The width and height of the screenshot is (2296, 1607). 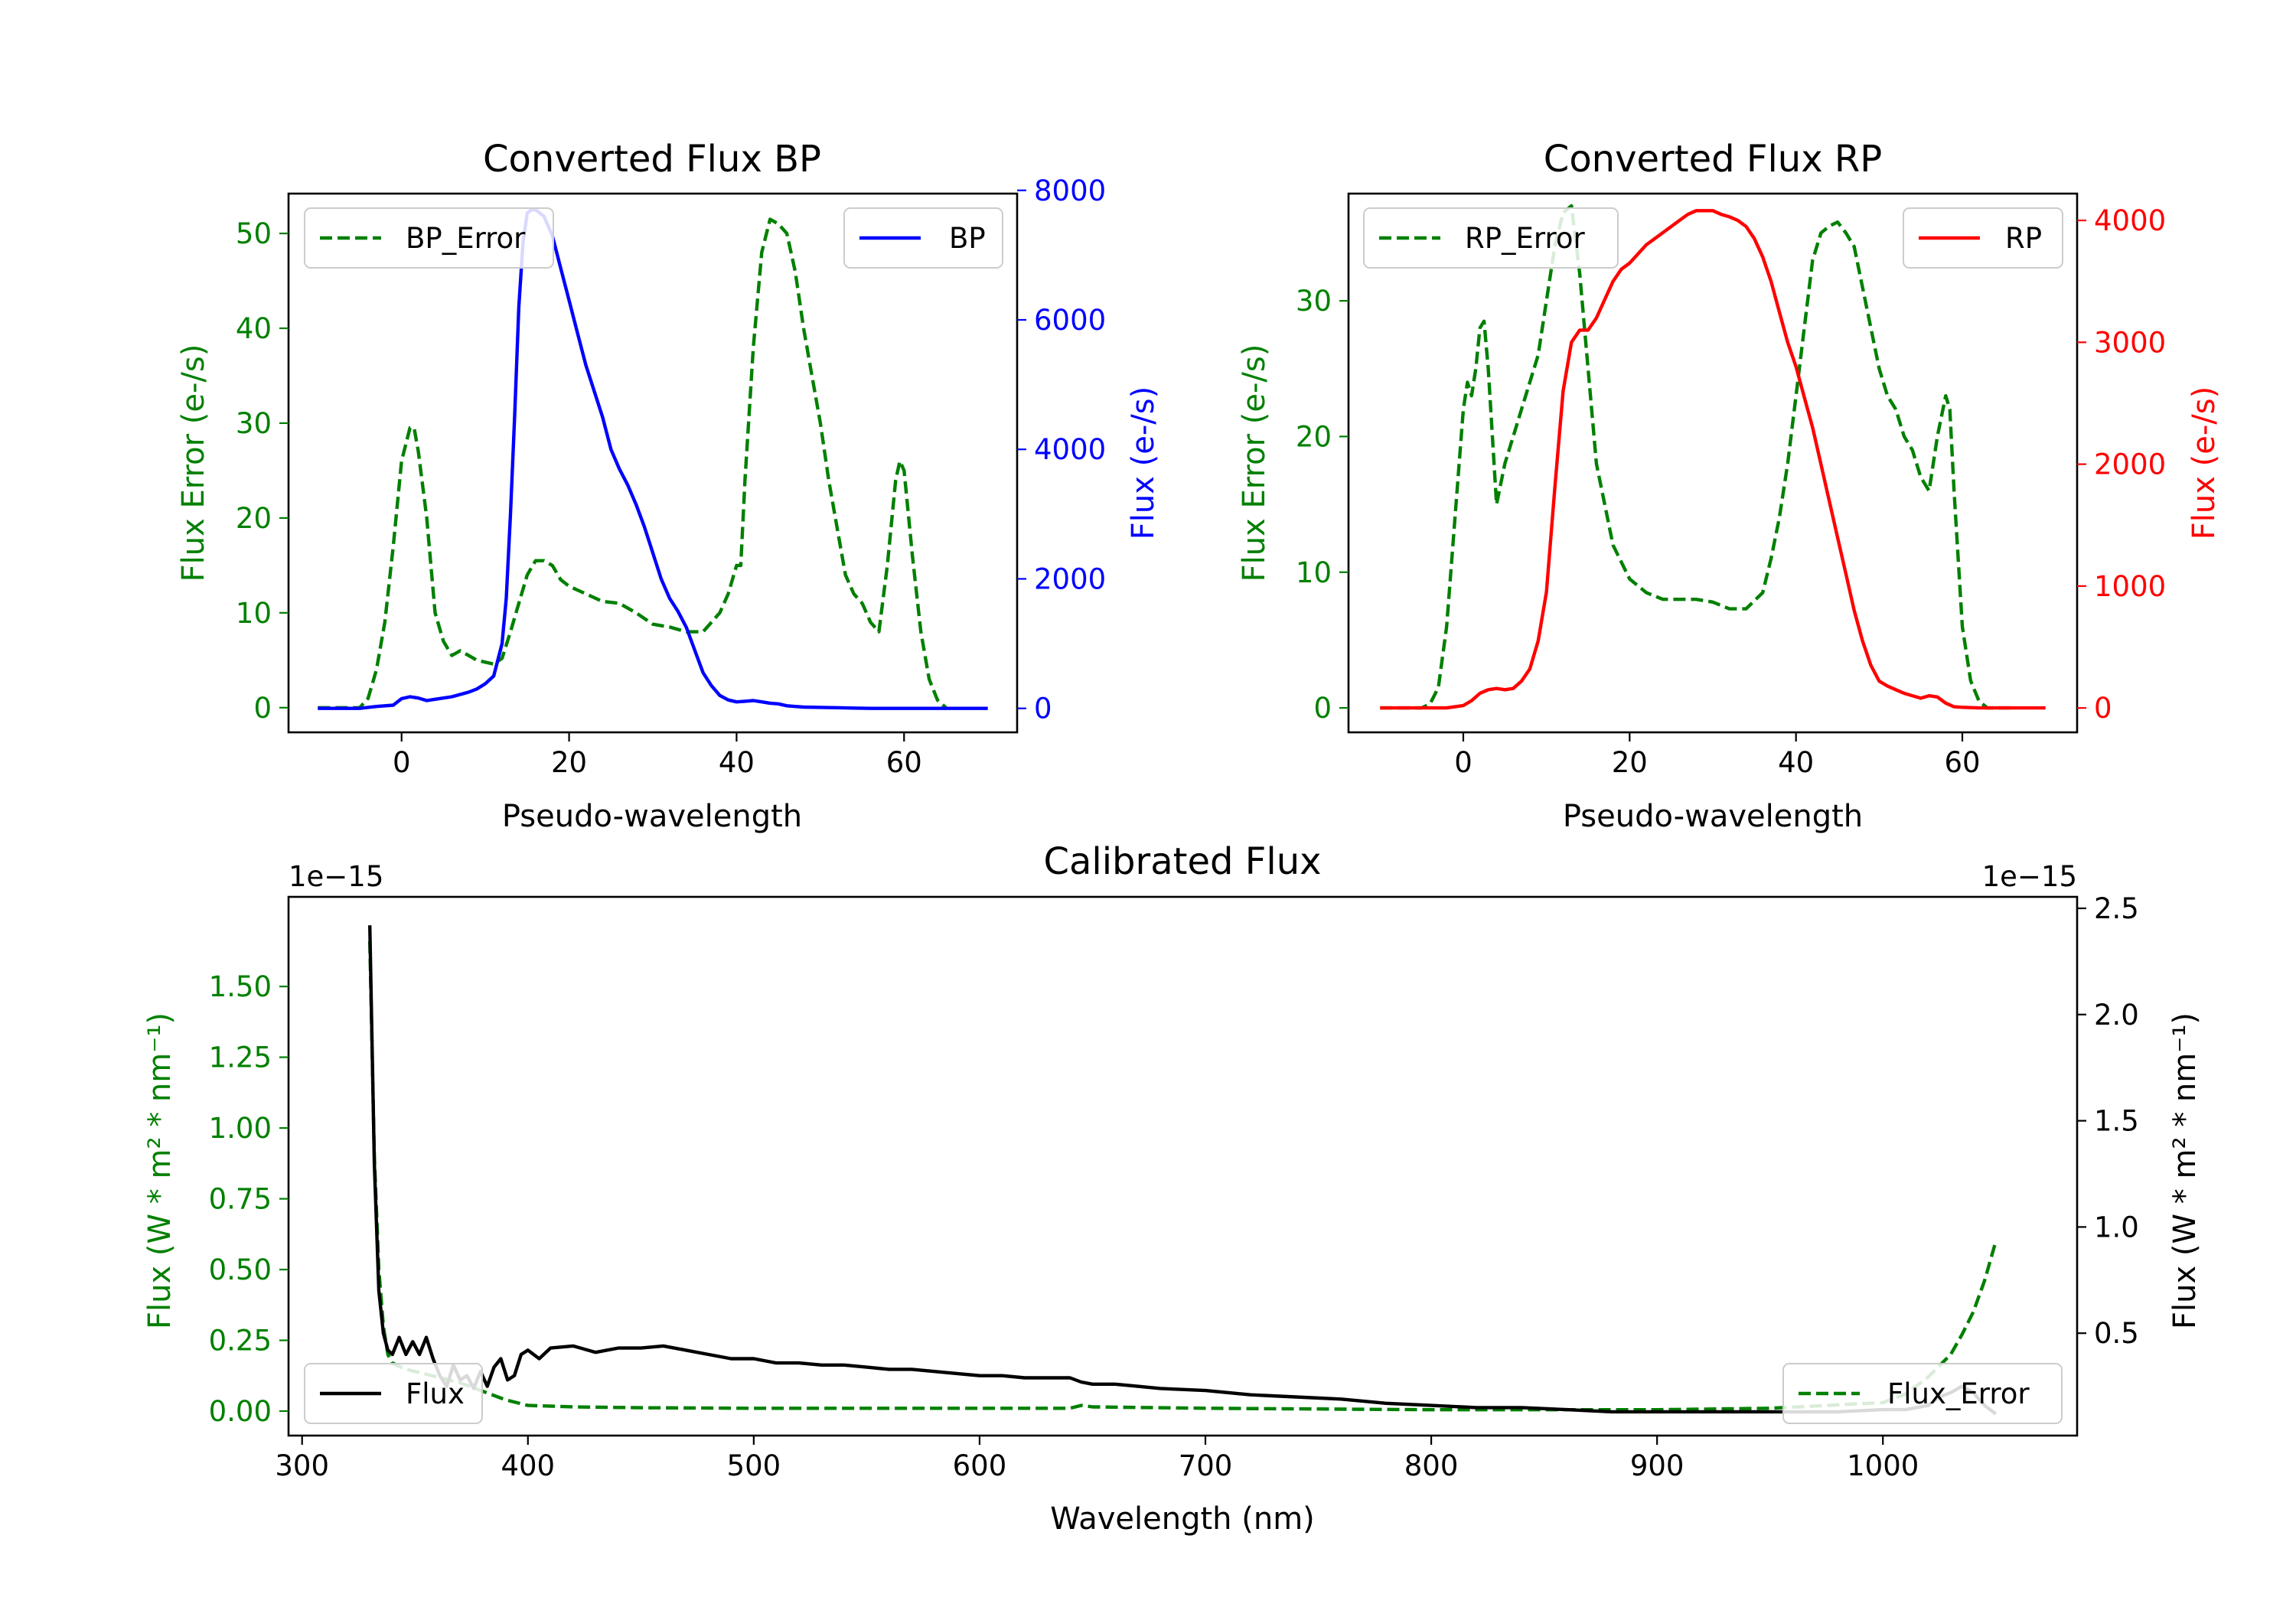 What do you see at coordinates (254, 234) in the screenshot?
I see `y-tick-label-left: 50` at bounding box center [254, 234].